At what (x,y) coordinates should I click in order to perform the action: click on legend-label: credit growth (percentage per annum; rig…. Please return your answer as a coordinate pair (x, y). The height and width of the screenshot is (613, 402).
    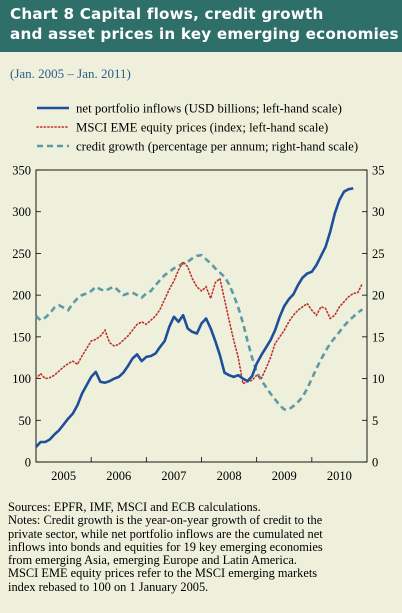
    Looking at the image, I should click on (217, 147).